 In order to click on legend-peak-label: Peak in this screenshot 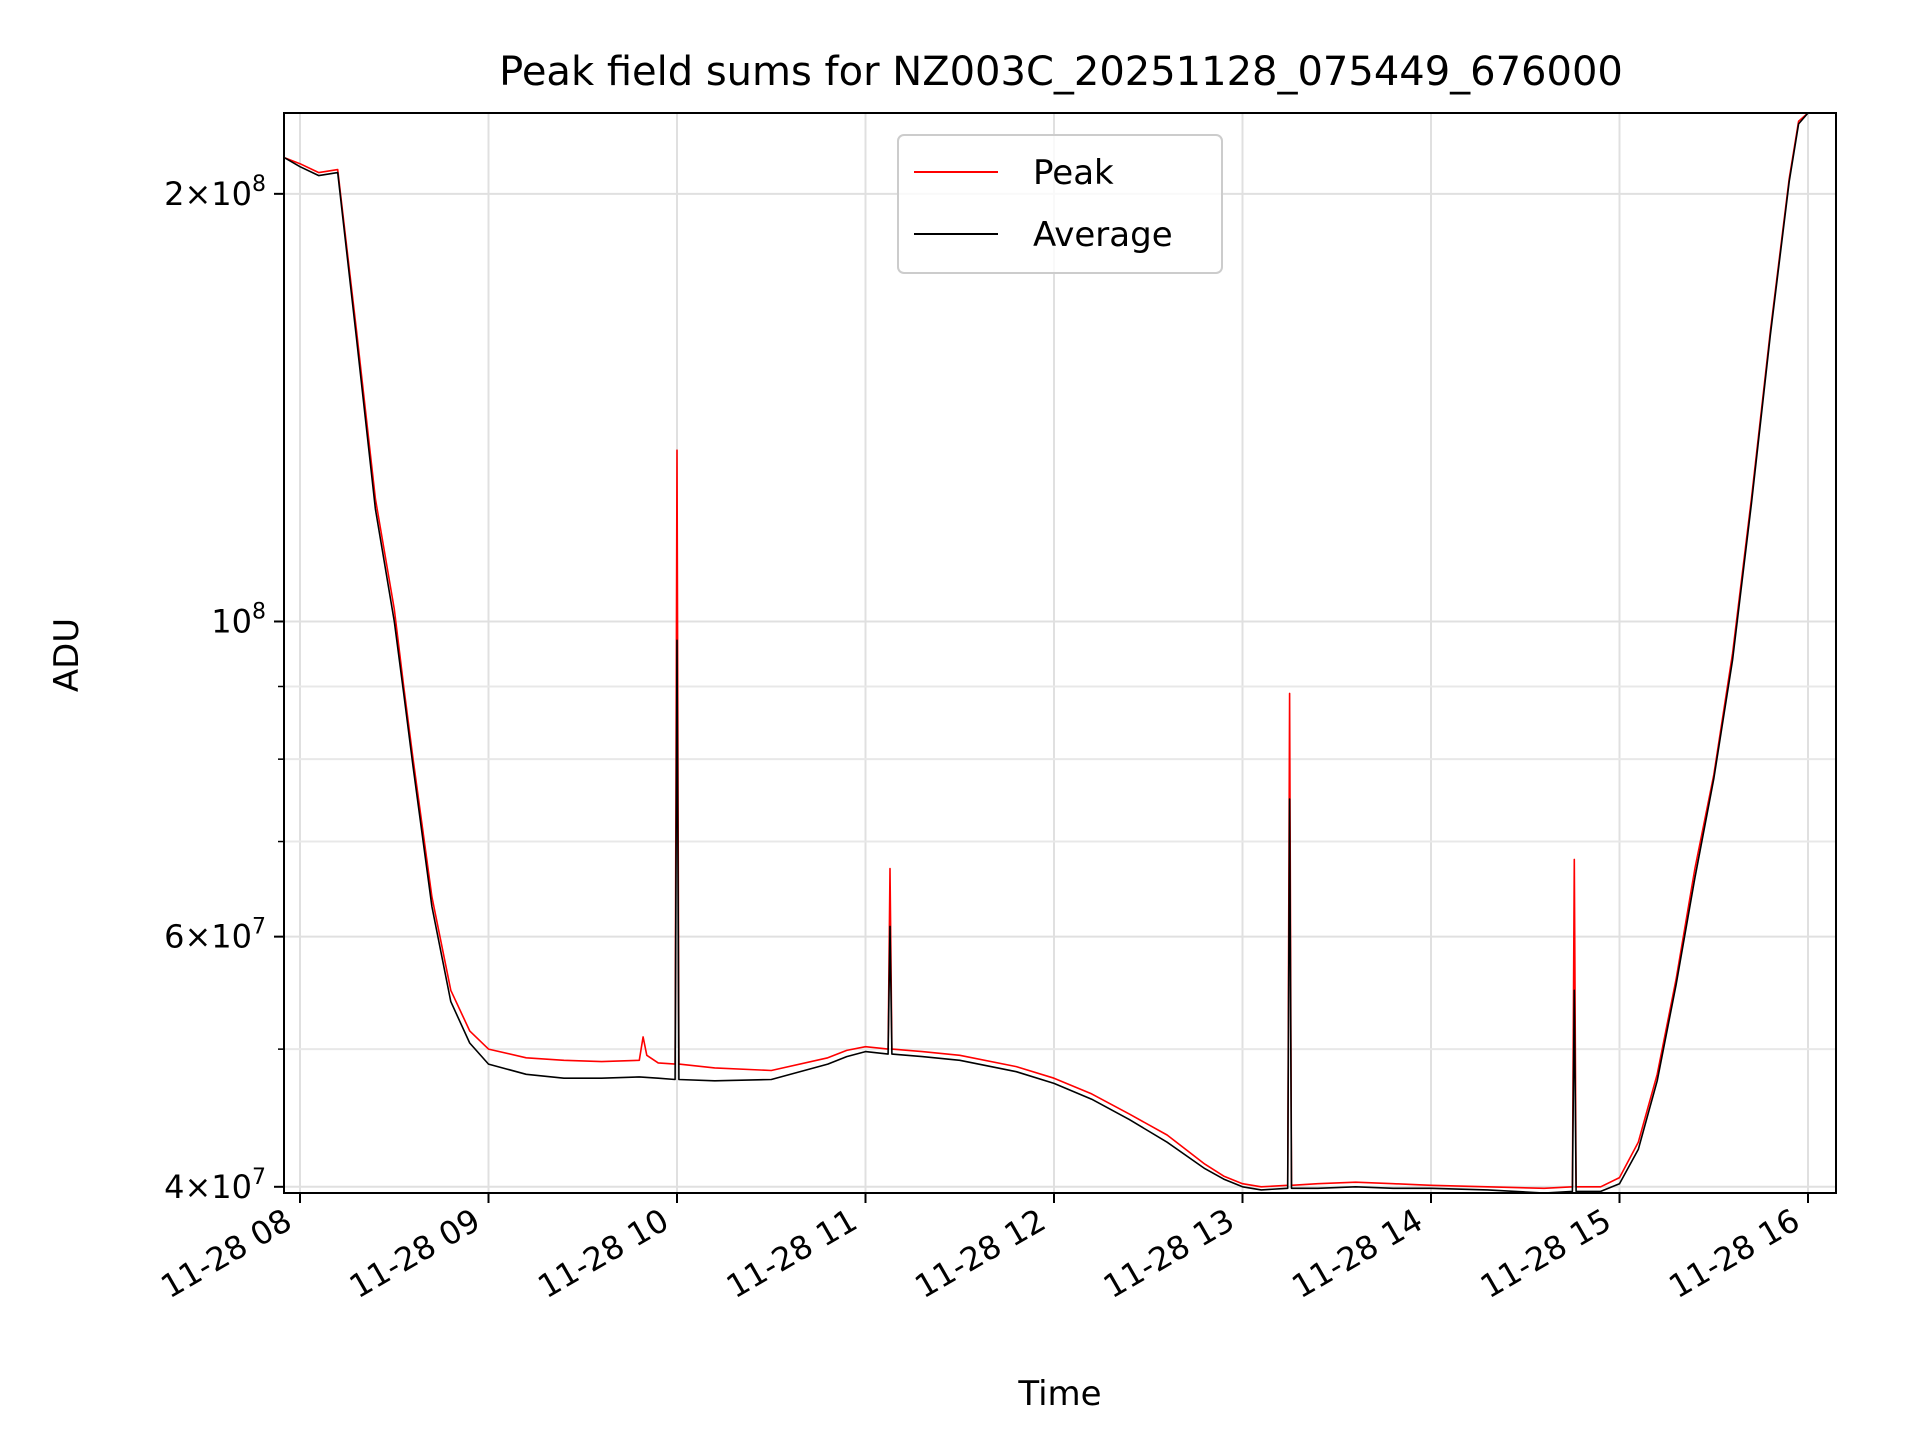, I will do `click(1073, 173)`.